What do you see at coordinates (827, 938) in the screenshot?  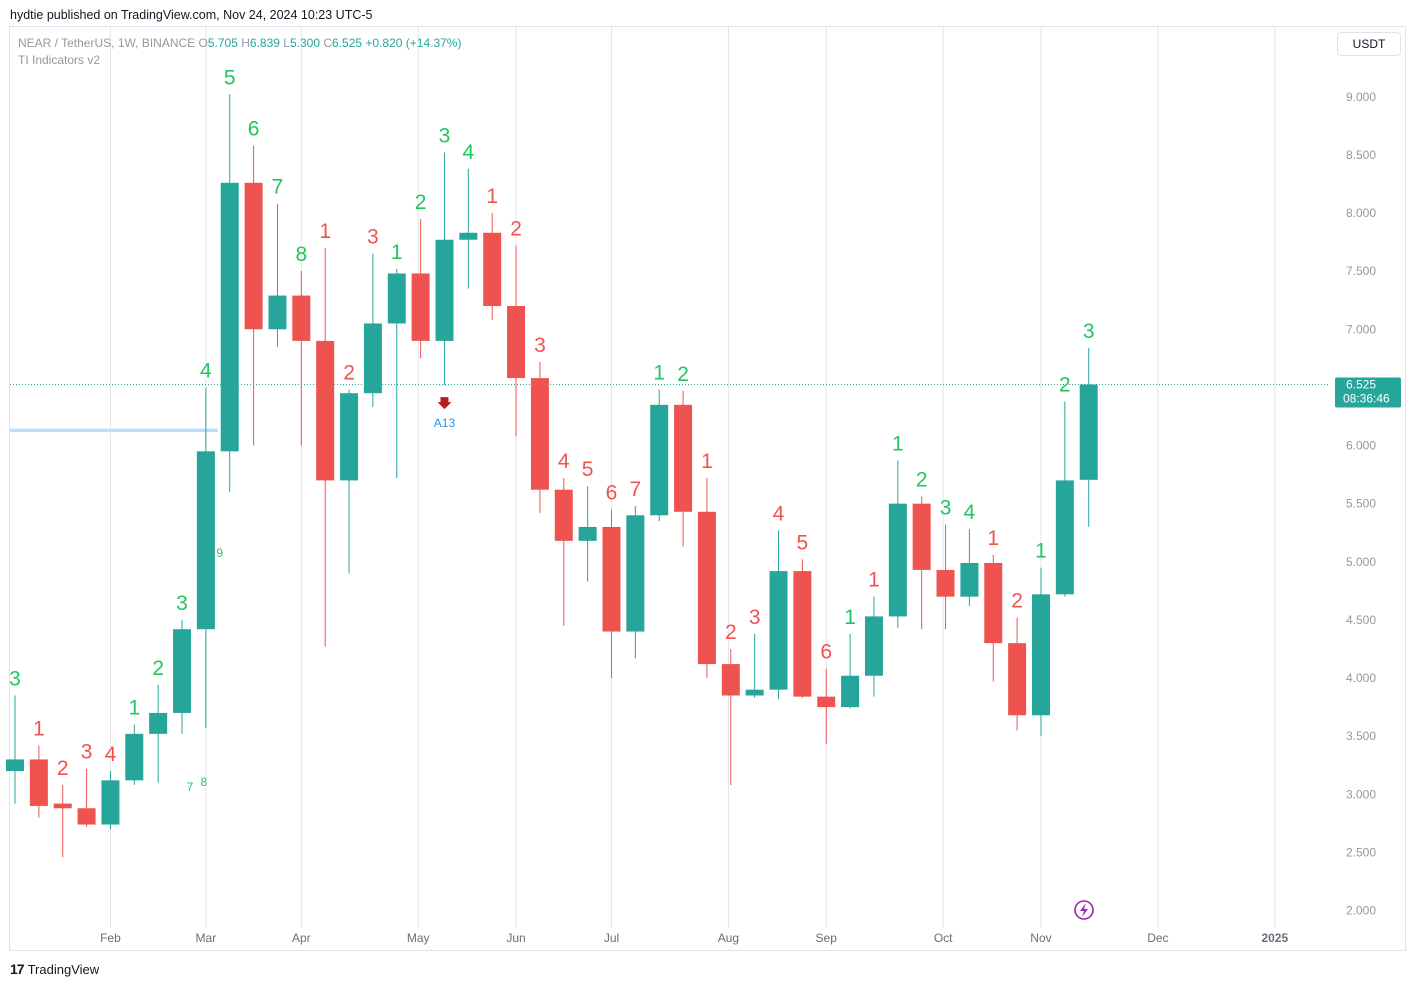 I see `x-tick-label: Sep` at bounding box center [827, 938].